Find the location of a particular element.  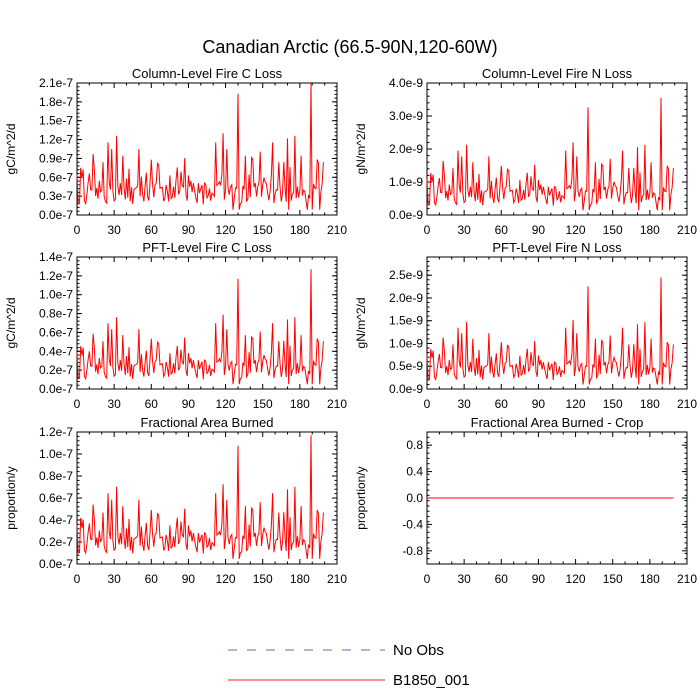

y-axis-label: gC/m^2/d is located at coordinates (11, 323).